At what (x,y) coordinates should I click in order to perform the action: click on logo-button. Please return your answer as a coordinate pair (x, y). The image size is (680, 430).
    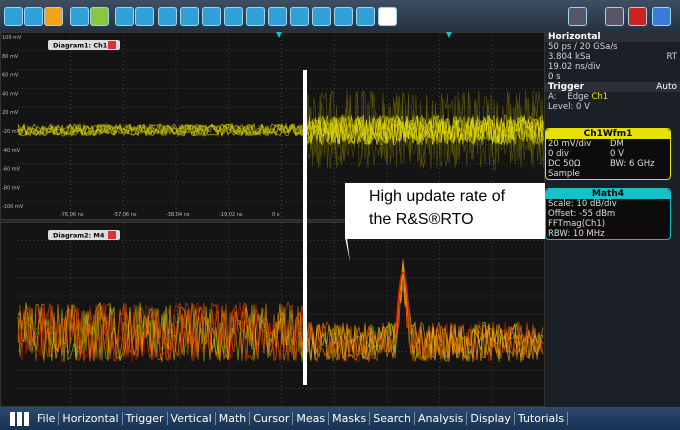
    Looking at the image, I should click on (661, 16).